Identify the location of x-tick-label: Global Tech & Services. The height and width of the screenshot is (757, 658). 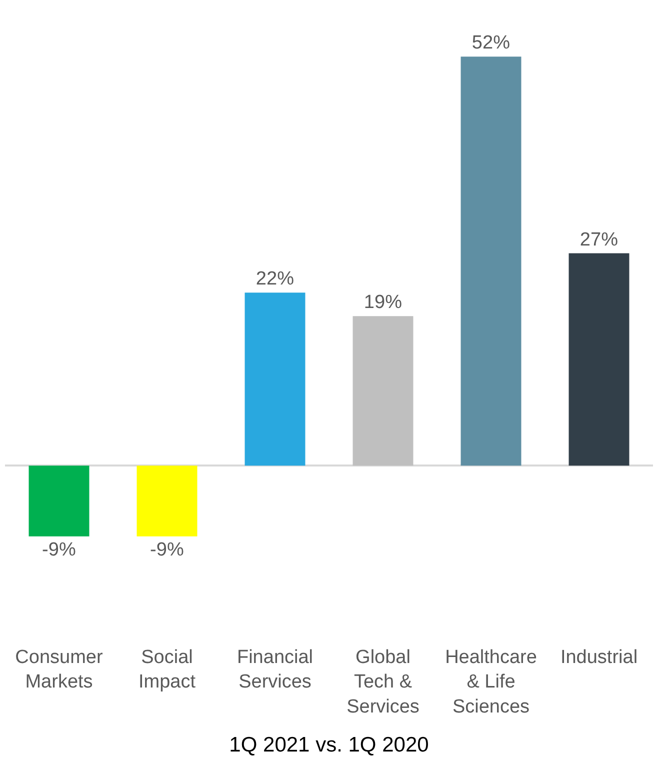
(383, 682).